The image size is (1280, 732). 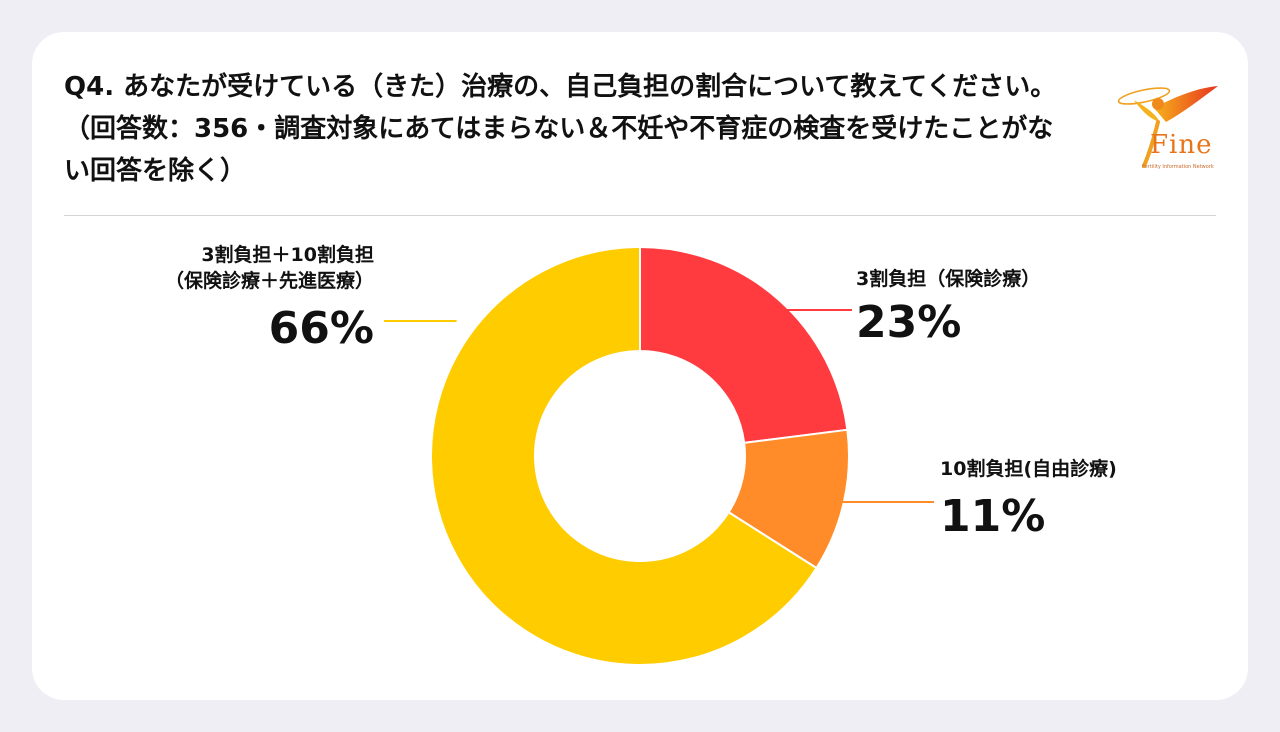 What do you see at coordinates (1028, 468) in the screenshot?
I see `category-label-2: 10割負担(自由診療)` at bounding box center [1028, 468].